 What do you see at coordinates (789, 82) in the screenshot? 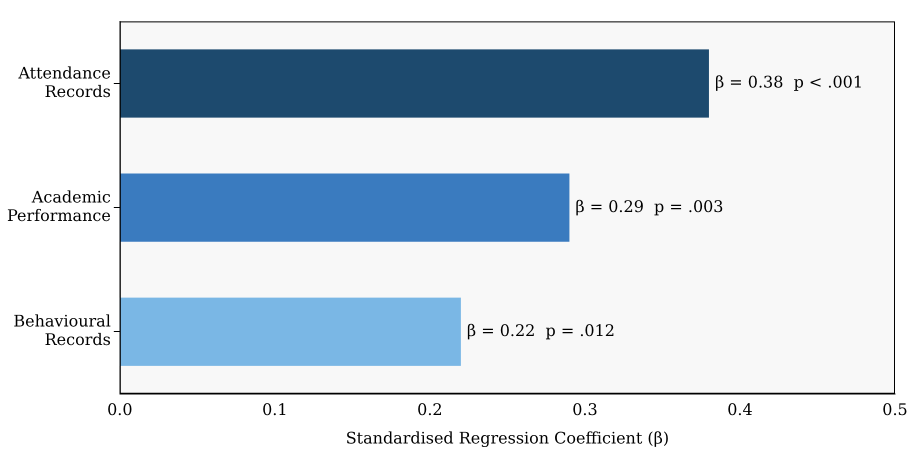
I see `data-label: β = 0.38 p < .001` at bounding box center [789, 82].